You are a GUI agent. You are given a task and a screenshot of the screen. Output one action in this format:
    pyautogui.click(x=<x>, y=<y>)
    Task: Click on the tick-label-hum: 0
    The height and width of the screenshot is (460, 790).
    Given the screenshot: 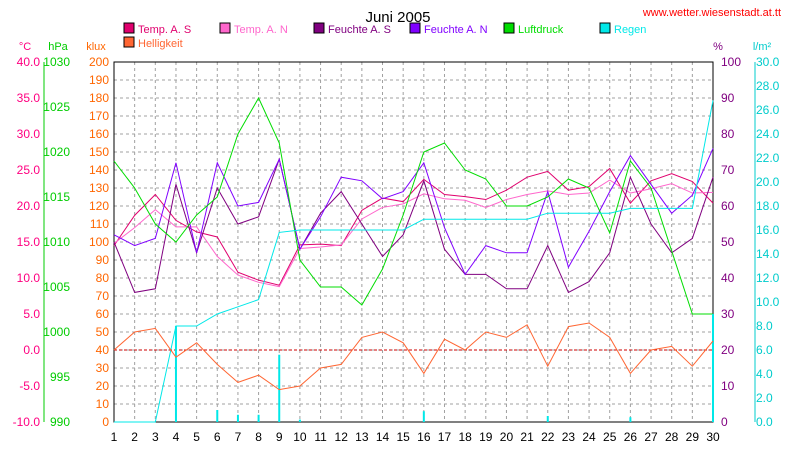 What is the action you would take?
    pyautogui.click(x=724, y=422)
    